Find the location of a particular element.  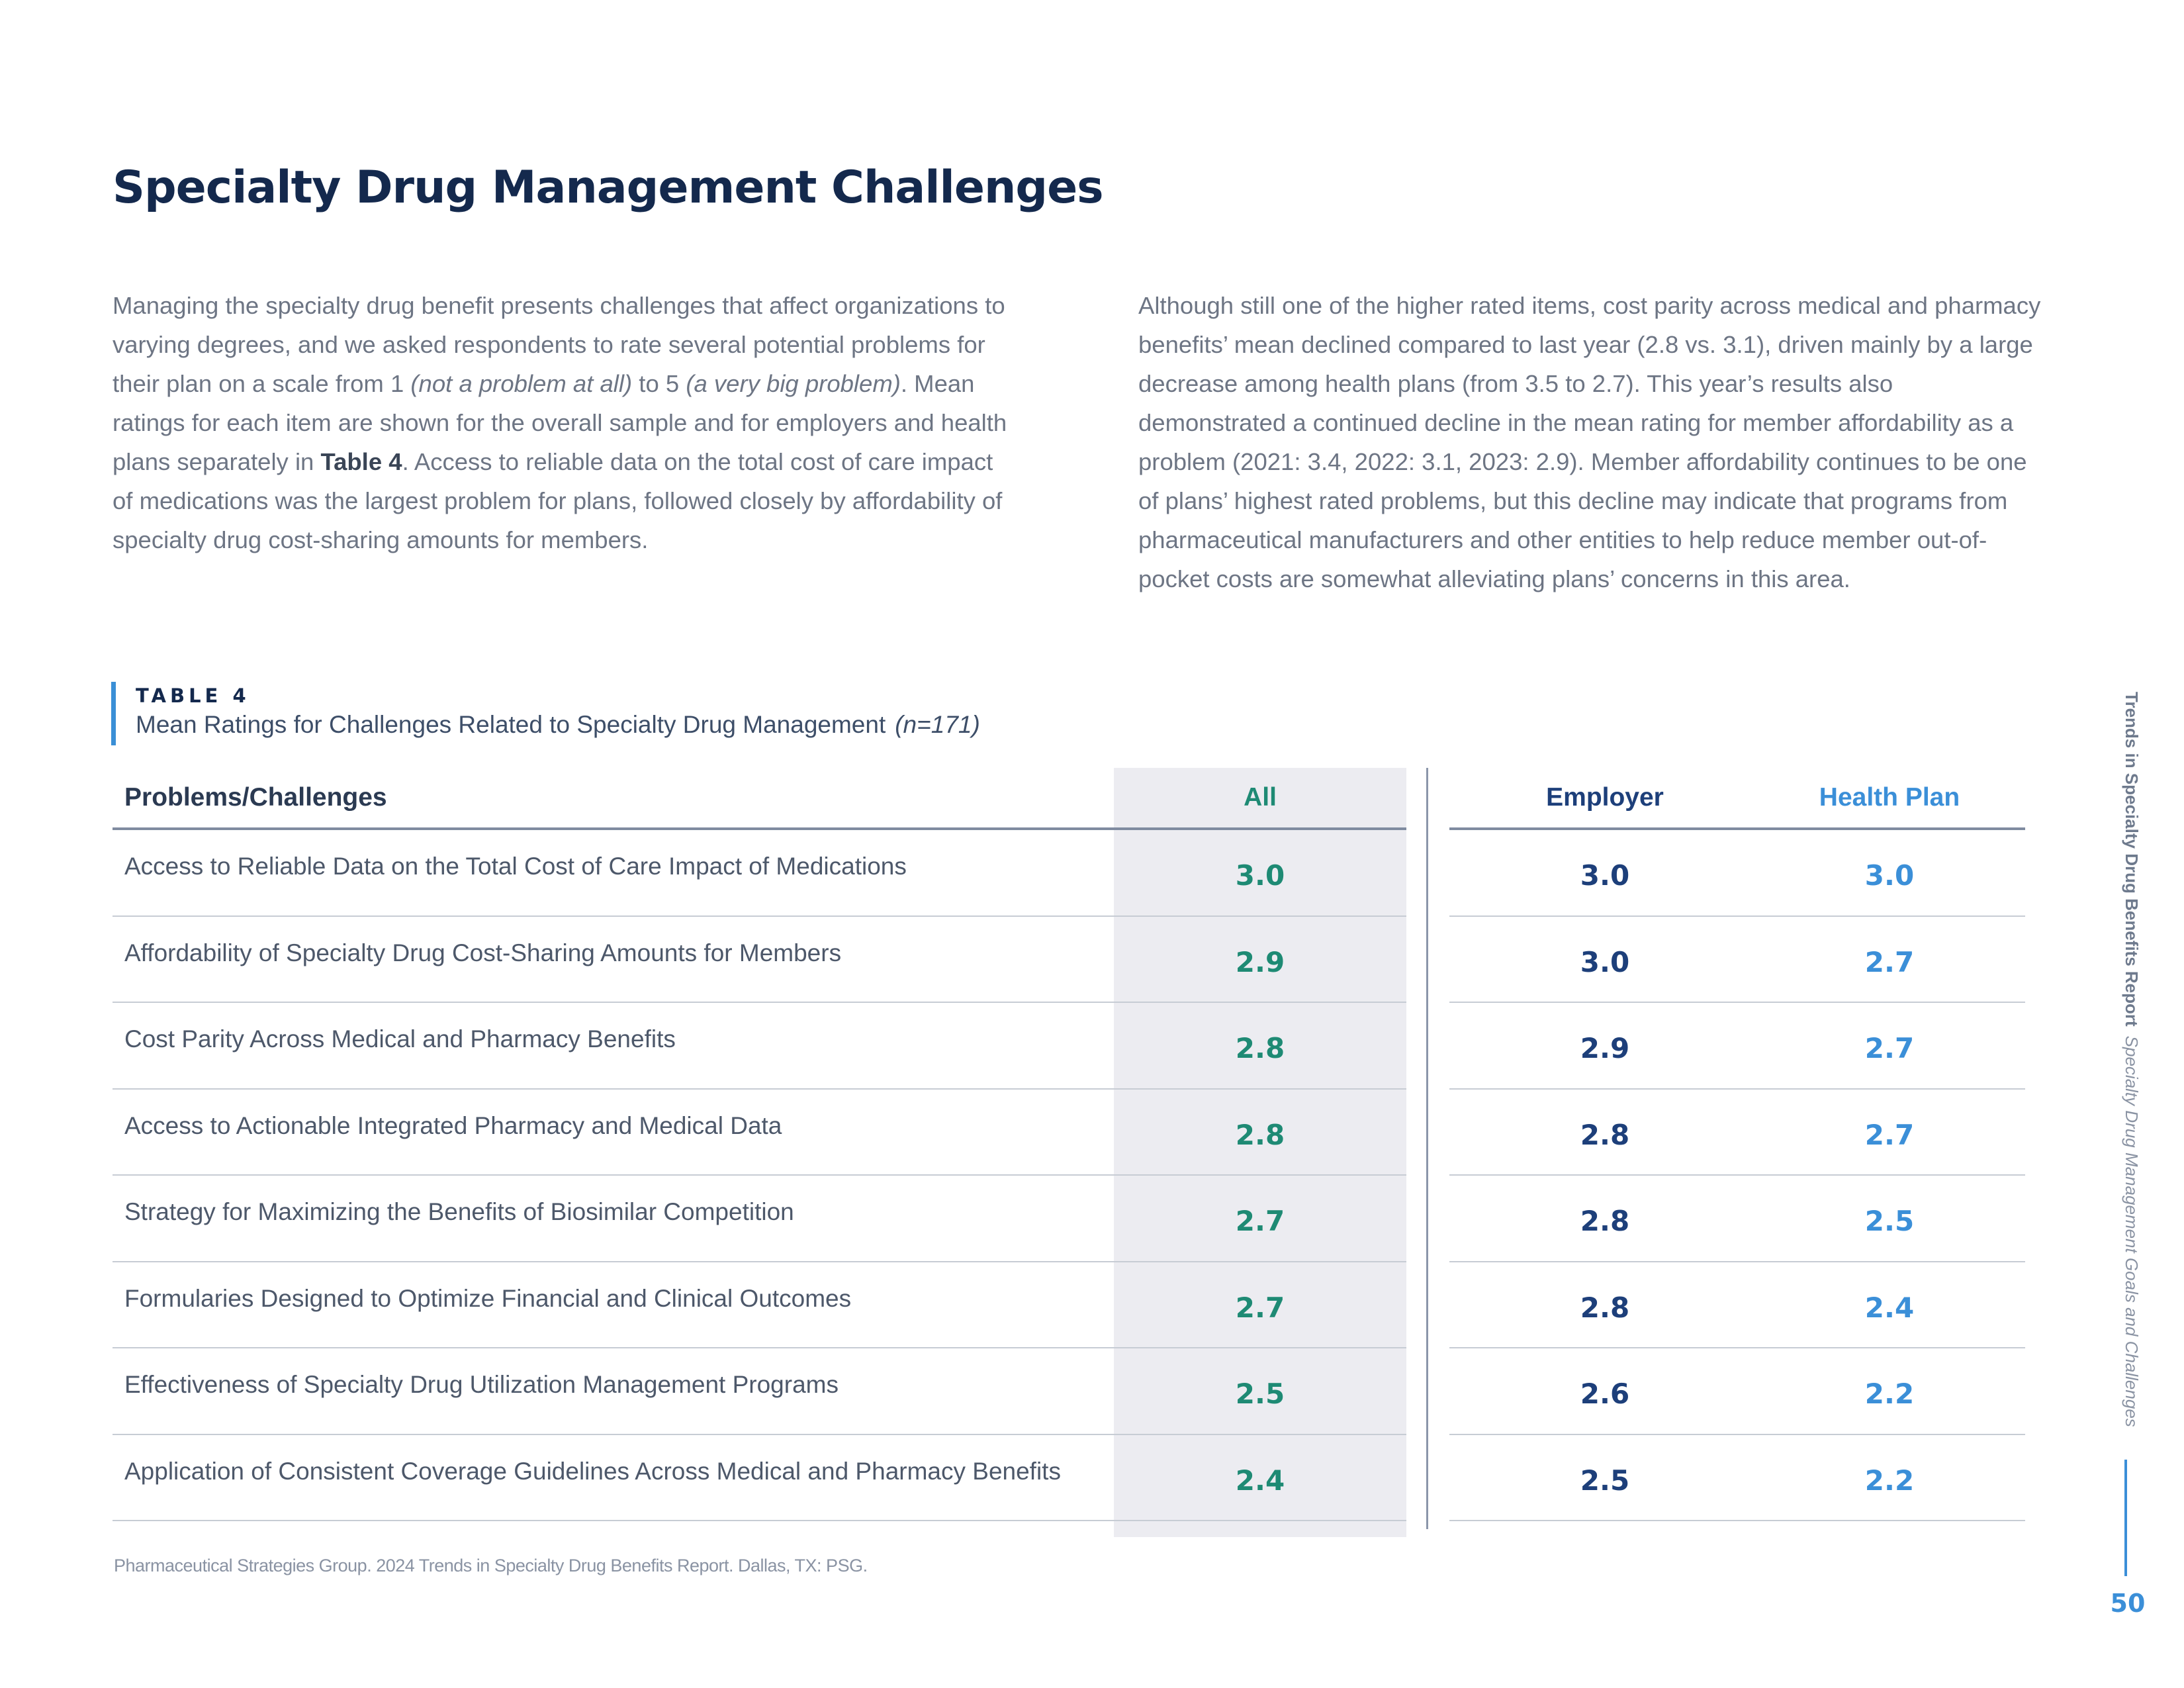

employer-value: 2.9 is located at coordinates (1605, 1048).